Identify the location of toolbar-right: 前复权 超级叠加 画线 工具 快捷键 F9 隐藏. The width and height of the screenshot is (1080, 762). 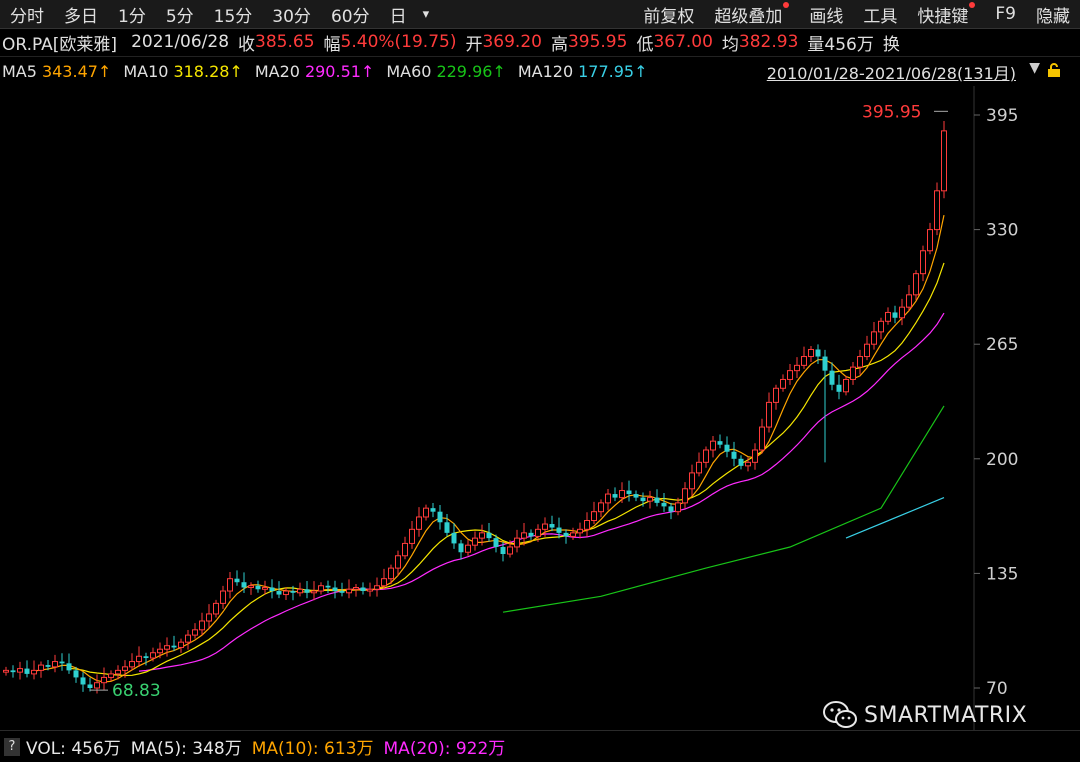
(856, 14).